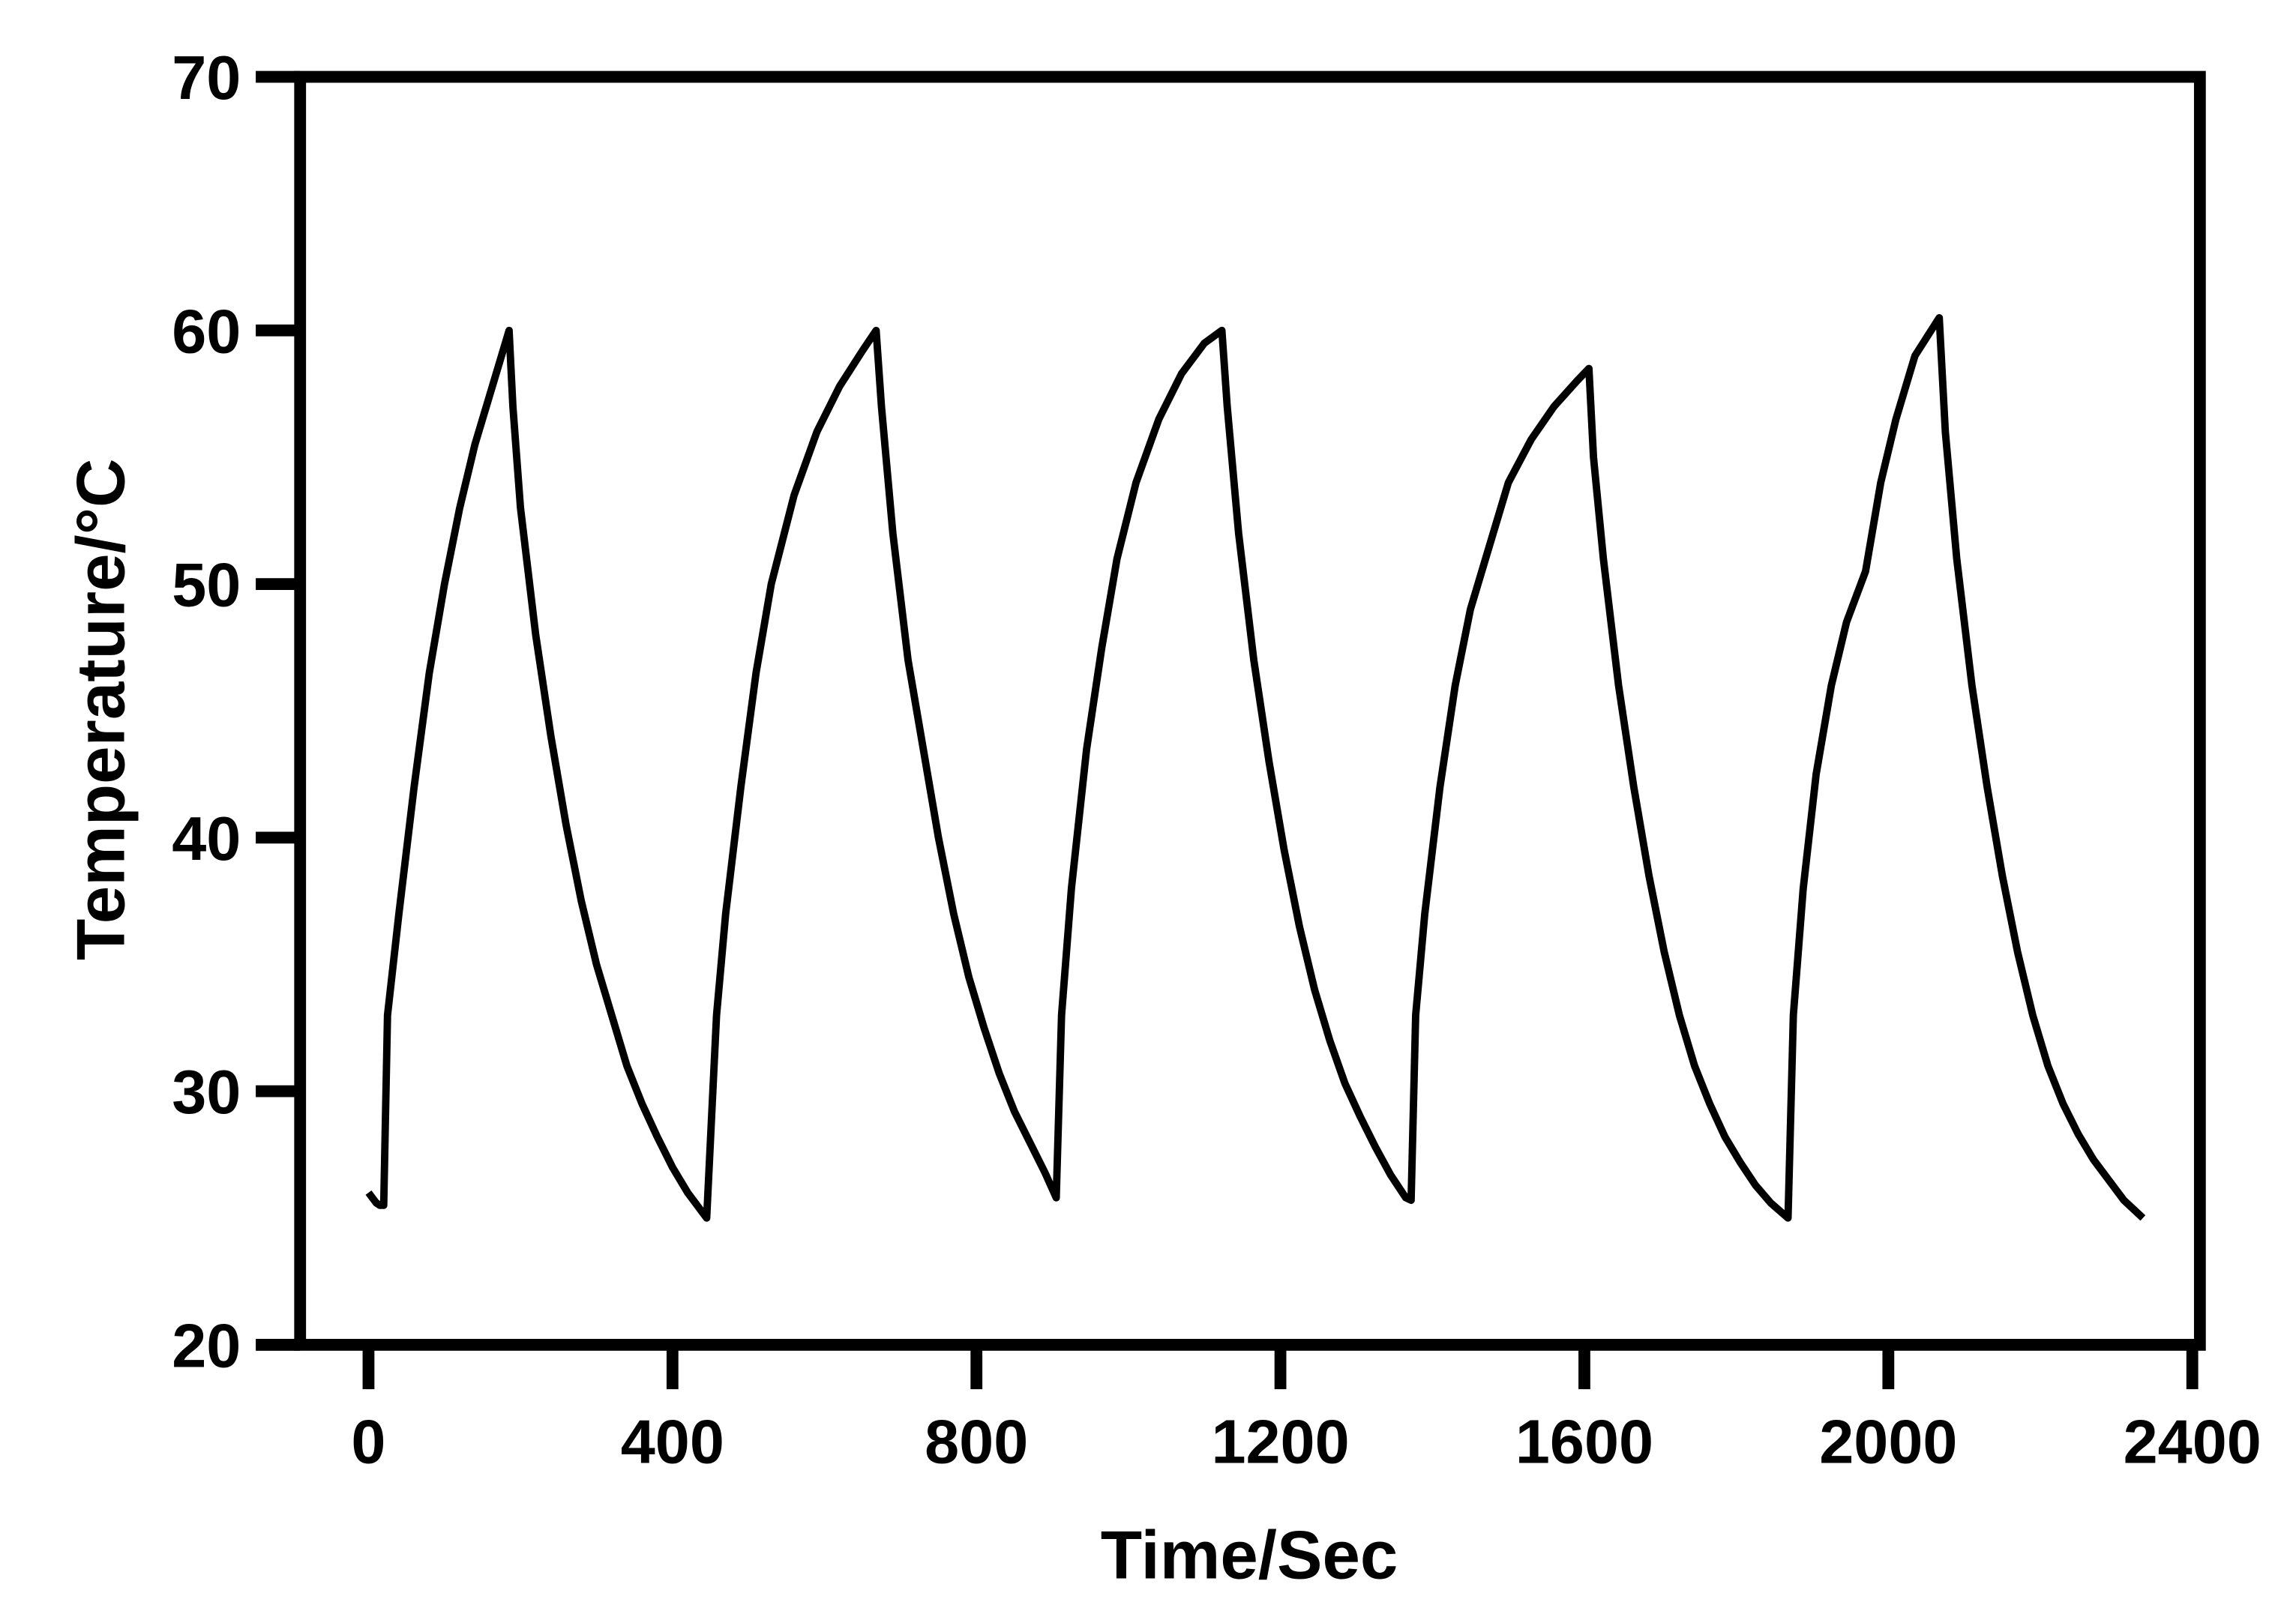 This screenshot has width=2296, height=1599. What do you see at coordinates (206, 1092) in the screenshot?
I see `y-tick-label: 30` at bounding box center [206, 1092].